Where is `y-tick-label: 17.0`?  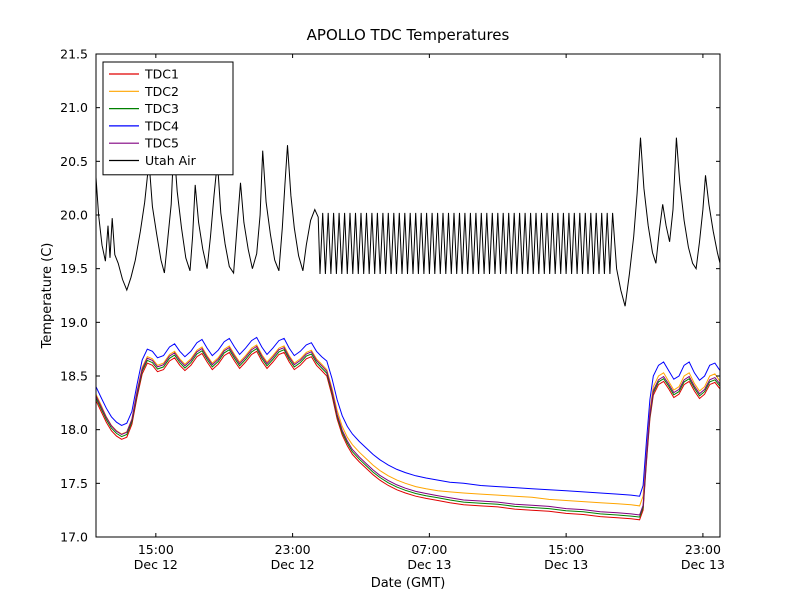
y-tick-label: 17.0 is located at coordinates (74, 537).